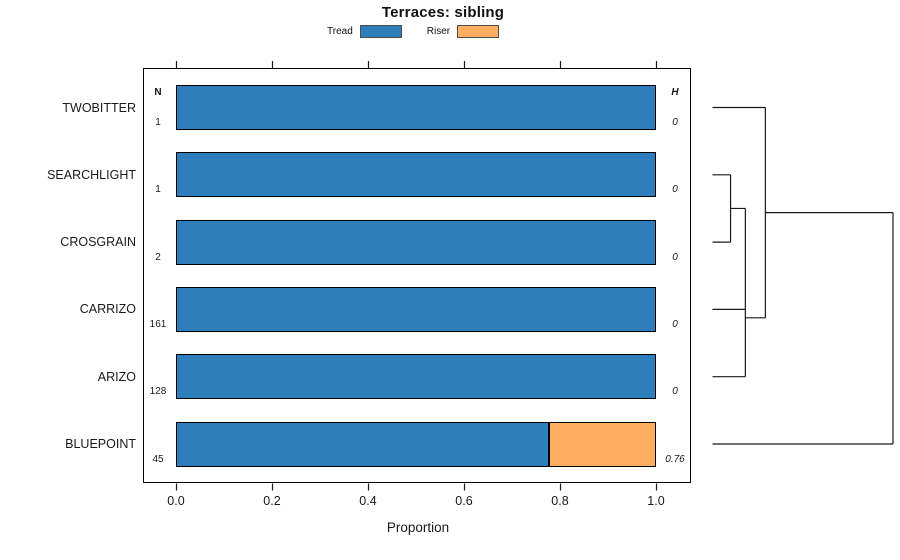 This screenshot has width=900, height=560. Describe the element at coordinates (158, 324) in the screenshot. I see `n-value: 161` at that location.